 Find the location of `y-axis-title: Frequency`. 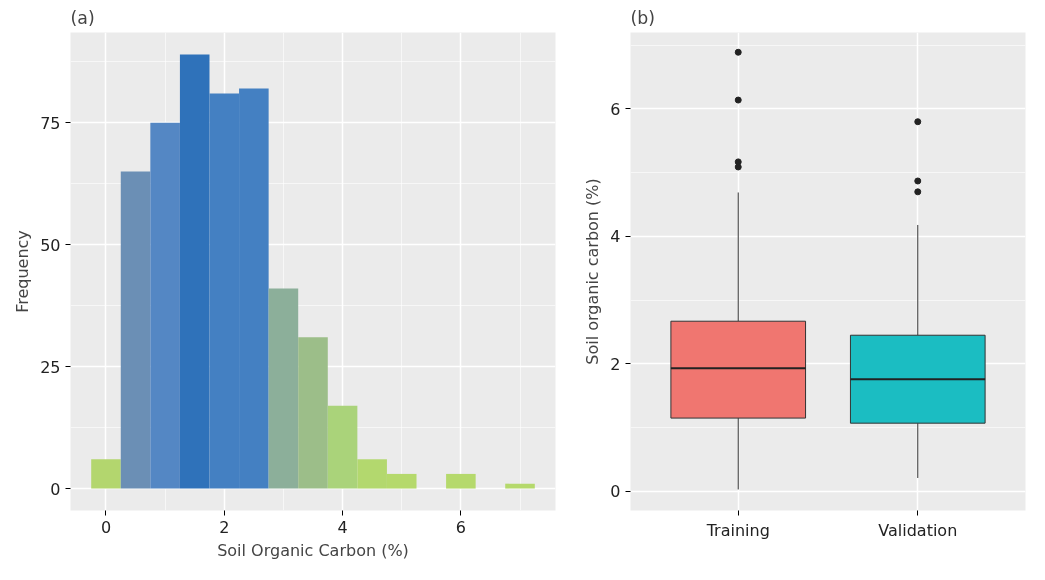

y-axis-title: Frequency is located at coordinates (23, 271).